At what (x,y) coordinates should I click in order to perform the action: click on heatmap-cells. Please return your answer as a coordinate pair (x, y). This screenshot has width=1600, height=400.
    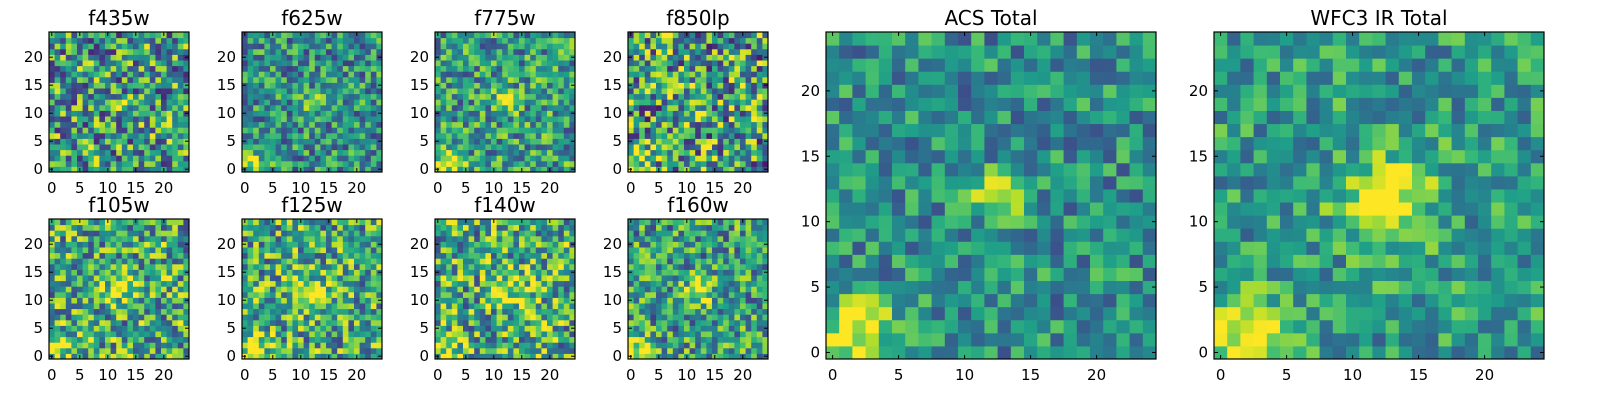
    Looking at the image, I should click on (698, 102).